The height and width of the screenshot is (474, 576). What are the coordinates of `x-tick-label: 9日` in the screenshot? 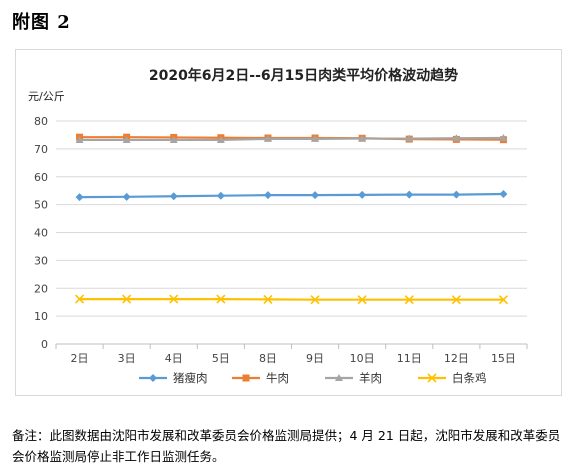 It's located at (315, 358).